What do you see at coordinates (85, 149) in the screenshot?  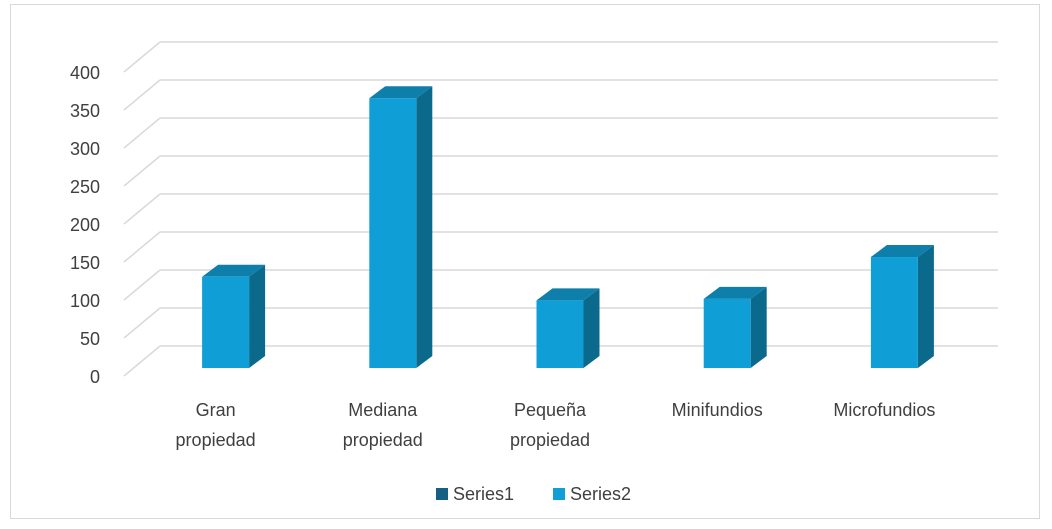 I see `y-tick-label: 300` at bounding box center [85, 149].